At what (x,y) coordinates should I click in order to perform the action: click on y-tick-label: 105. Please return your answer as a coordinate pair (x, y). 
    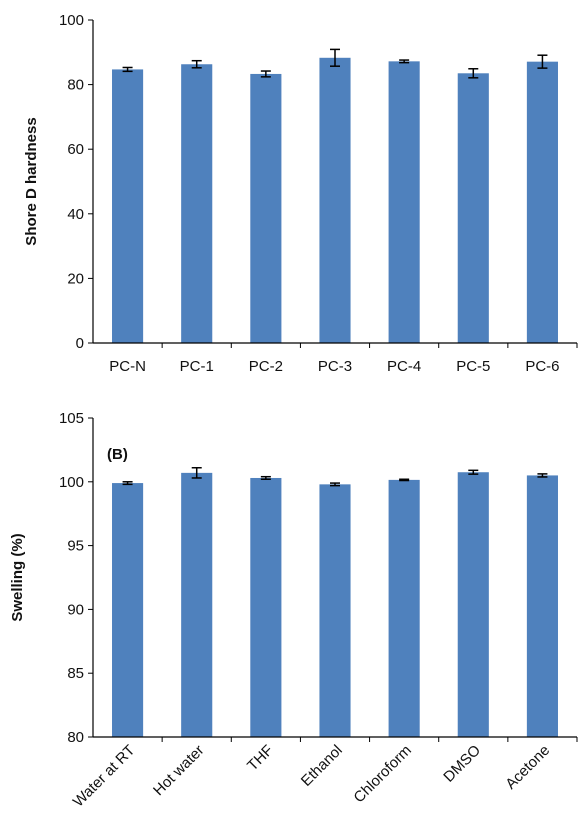
    Looking at the image, I should click on (71, 418).